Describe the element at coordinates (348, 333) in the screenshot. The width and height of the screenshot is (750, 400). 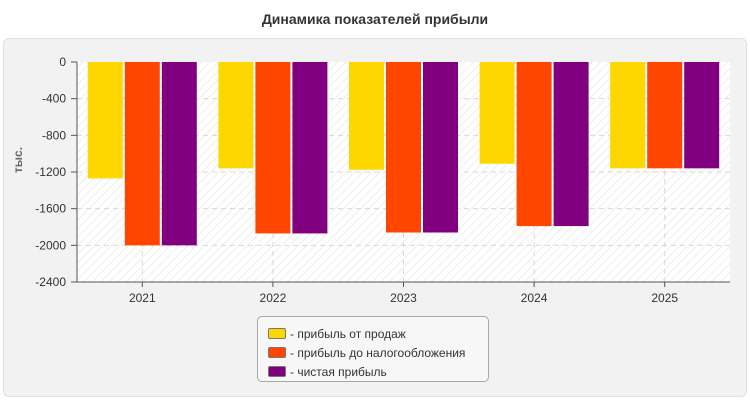
I see `legend-label: - прибыль от продаж` at that location.